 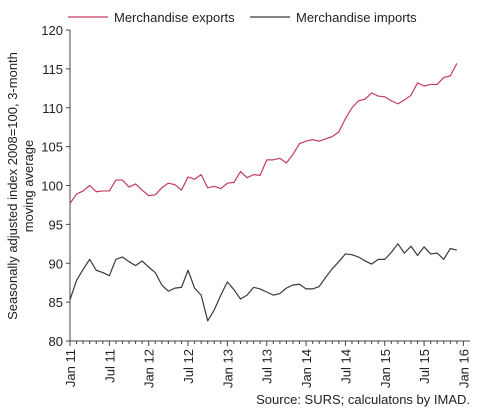 I want to click on x-tick-label: Jan 14, so click(x=306, y=368).